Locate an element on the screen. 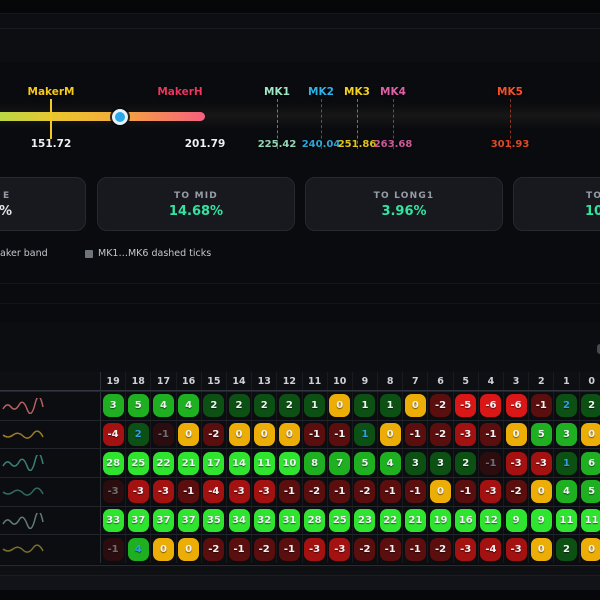 The image size is (600, 600). column-header: 4 is located at coordinates (491, 381).